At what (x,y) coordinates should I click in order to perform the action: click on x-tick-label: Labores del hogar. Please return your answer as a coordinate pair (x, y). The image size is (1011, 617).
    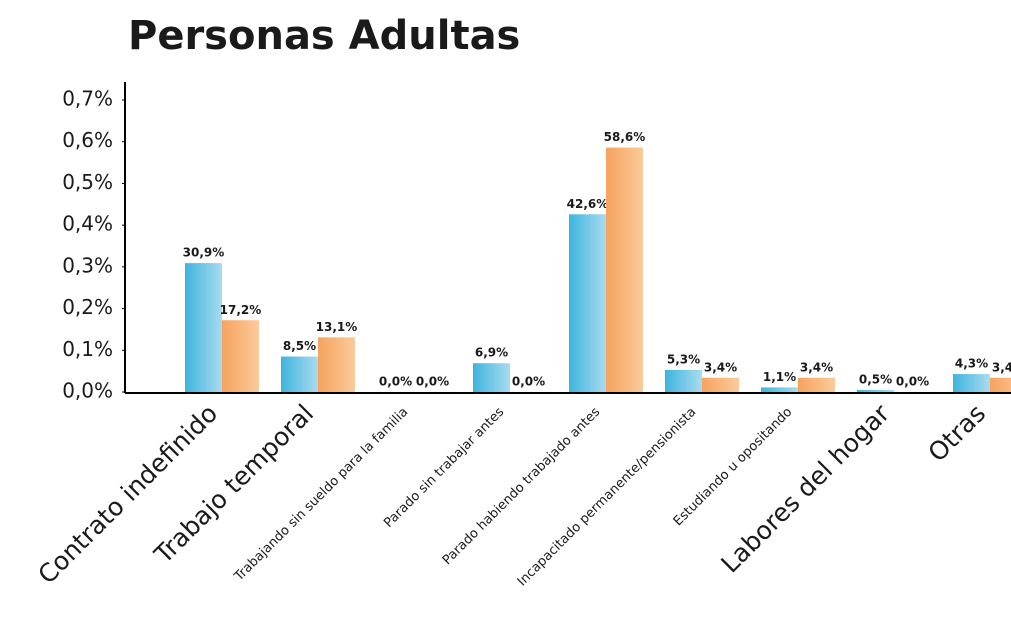
    Looking at the image, I should click on (805, 488).